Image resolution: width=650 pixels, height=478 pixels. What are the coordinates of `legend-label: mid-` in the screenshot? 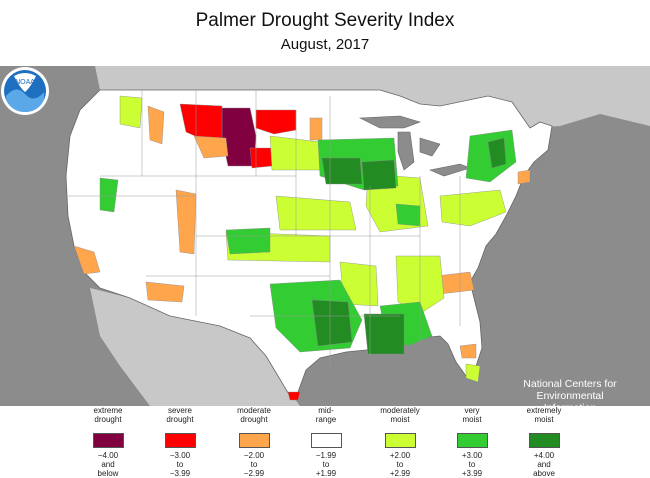 It's located at (326, 410).